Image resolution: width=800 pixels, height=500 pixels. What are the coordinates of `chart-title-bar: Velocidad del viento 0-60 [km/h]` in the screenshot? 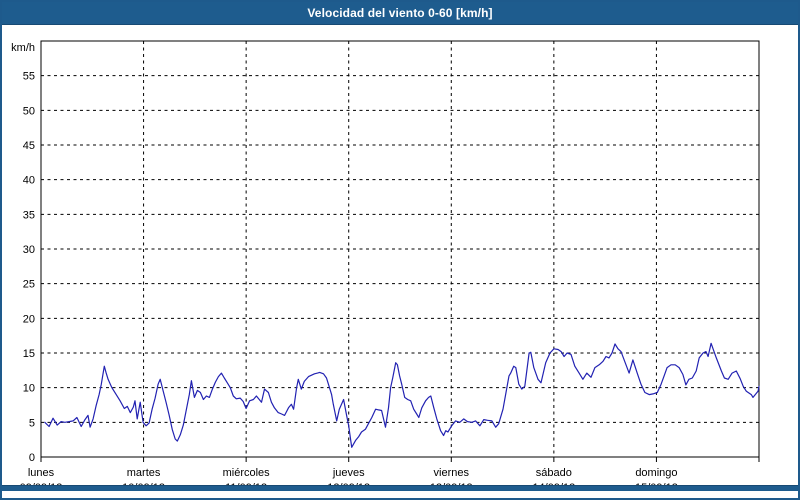 It's located at (400, 13).